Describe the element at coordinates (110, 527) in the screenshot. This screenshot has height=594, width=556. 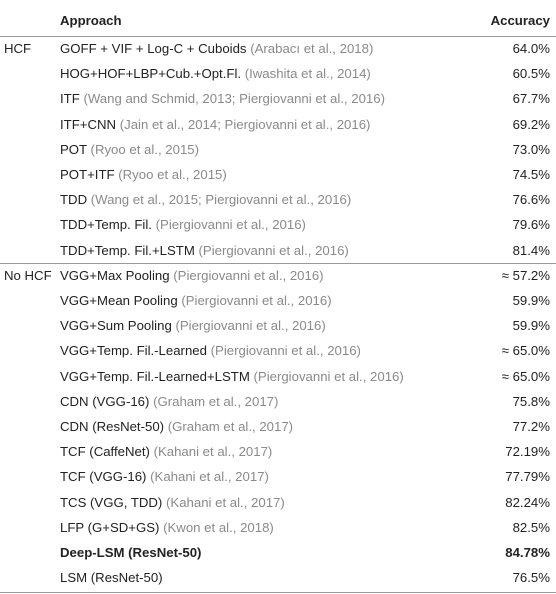
I see `method-name: LFP (G+SD+GS)` at that location.